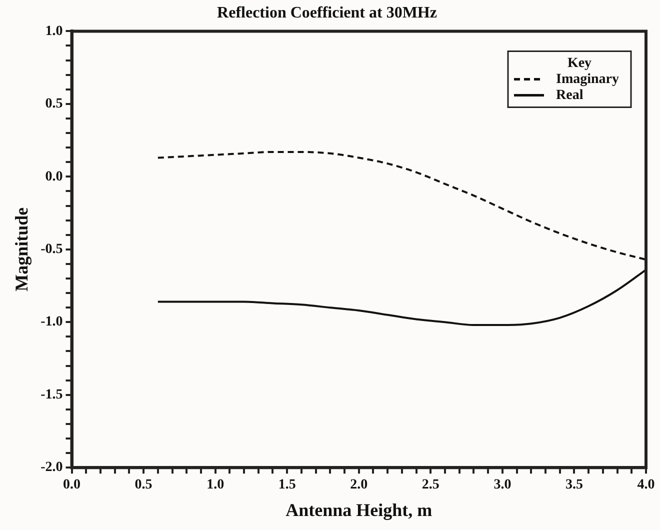 This screenshot has height=530, width=660. Describe the element at coordinates (646, 485) in the screenshot. I see `x-tick-label: 4.0` at that location.